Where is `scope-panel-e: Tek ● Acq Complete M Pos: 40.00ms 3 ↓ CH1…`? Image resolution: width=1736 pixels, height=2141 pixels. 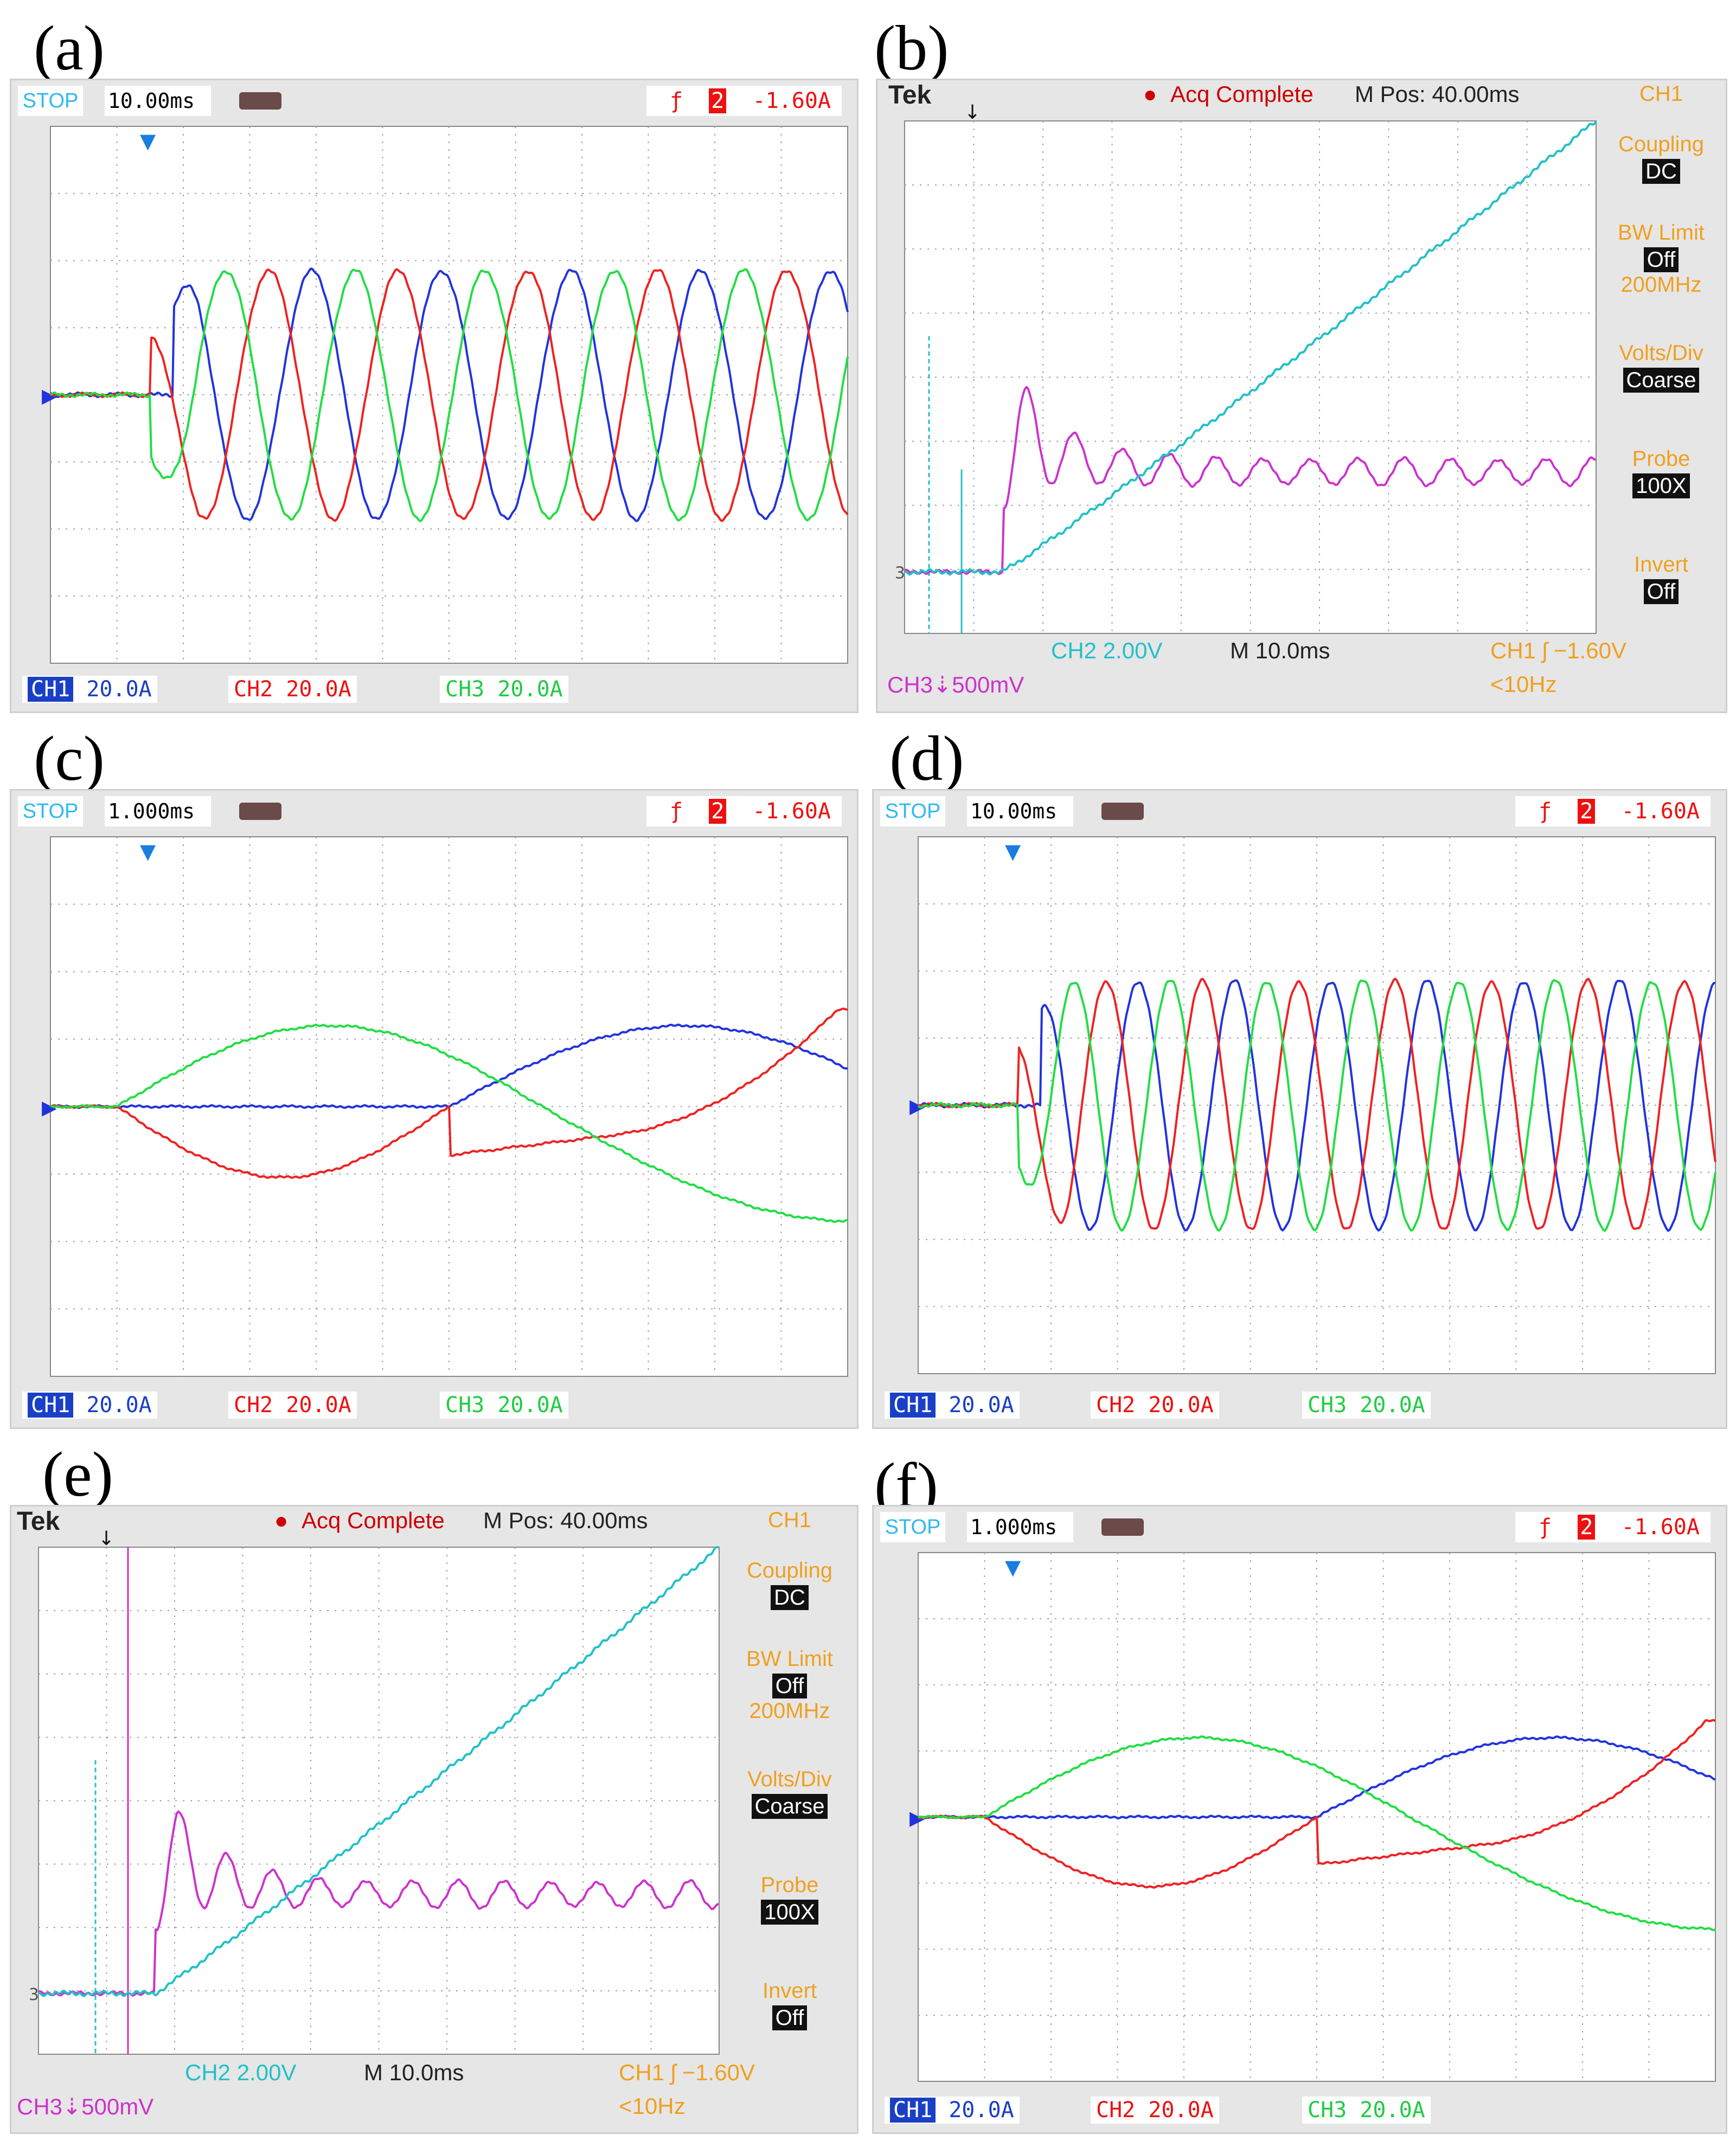 scope-panel-e: Tek ● Acq Complete M Pos: 40.00ms 3 ↓ CH1… is located at coordinates (435, 1820).